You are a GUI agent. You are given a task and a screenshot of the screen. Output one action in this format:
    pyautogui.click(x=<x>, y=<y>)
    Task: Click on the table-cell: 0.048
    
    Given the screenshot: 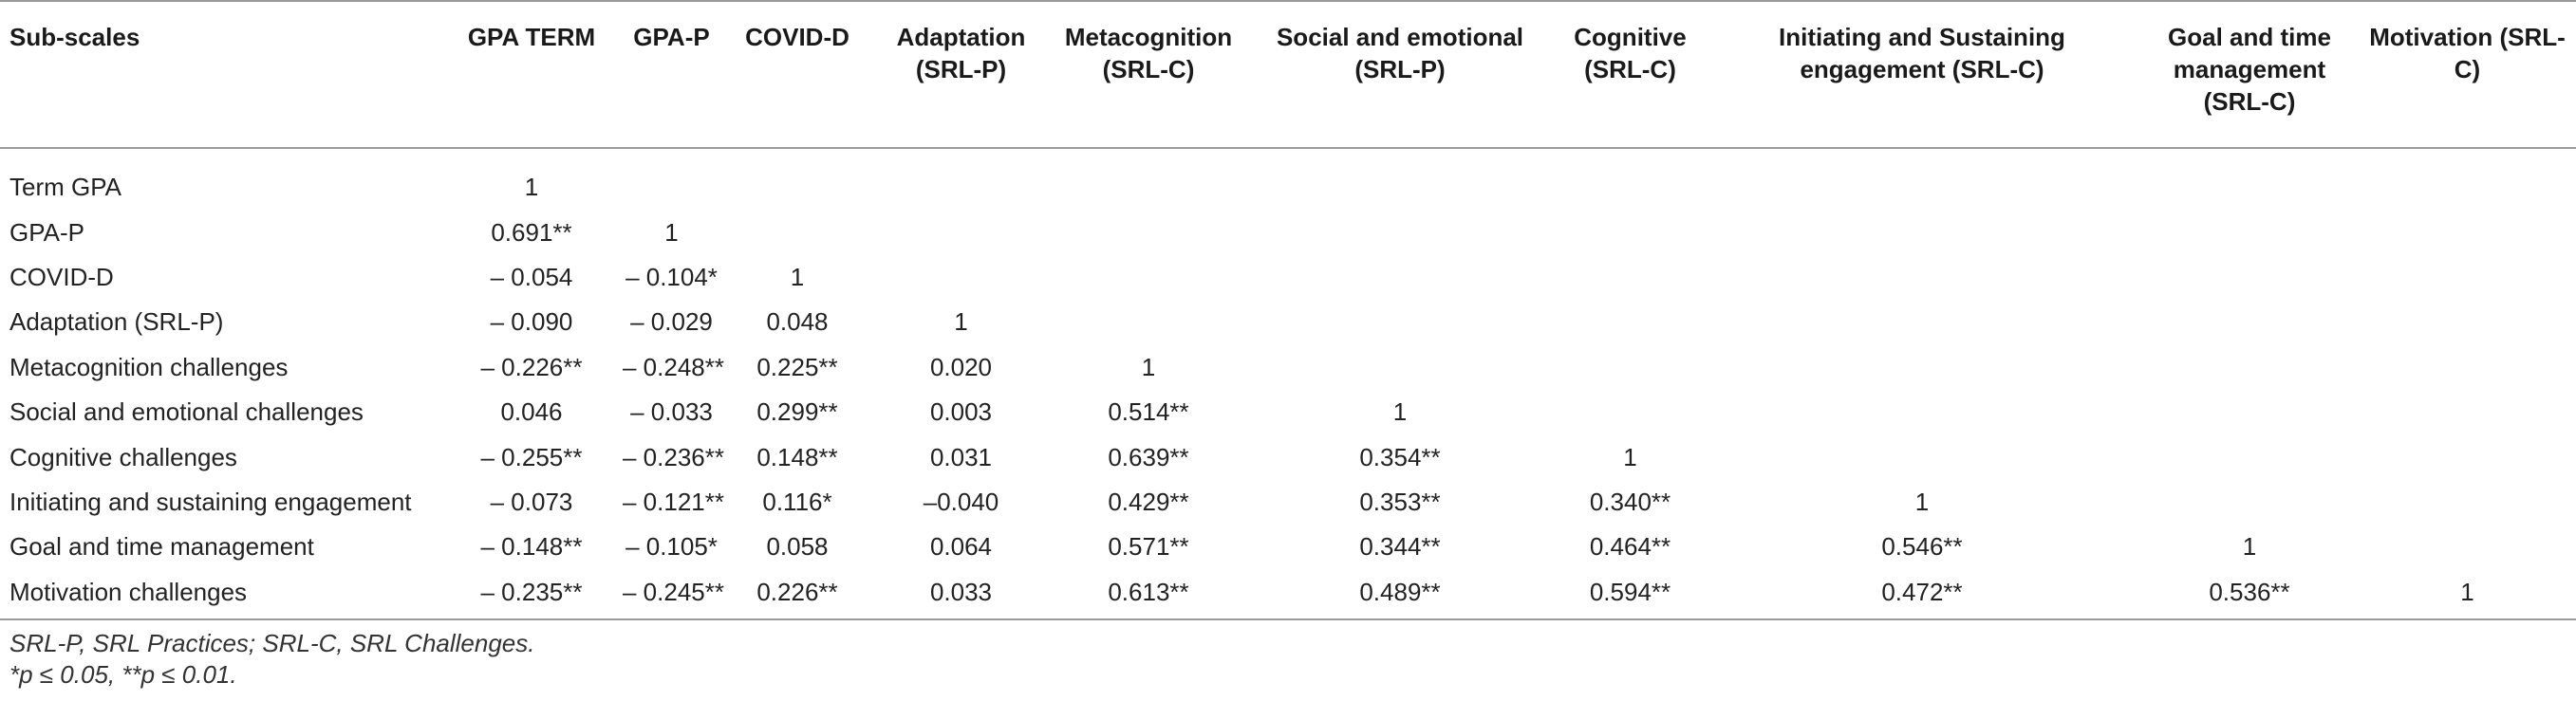 What is the action you would take?
    pyautogui.click(x=798, y=322)
    